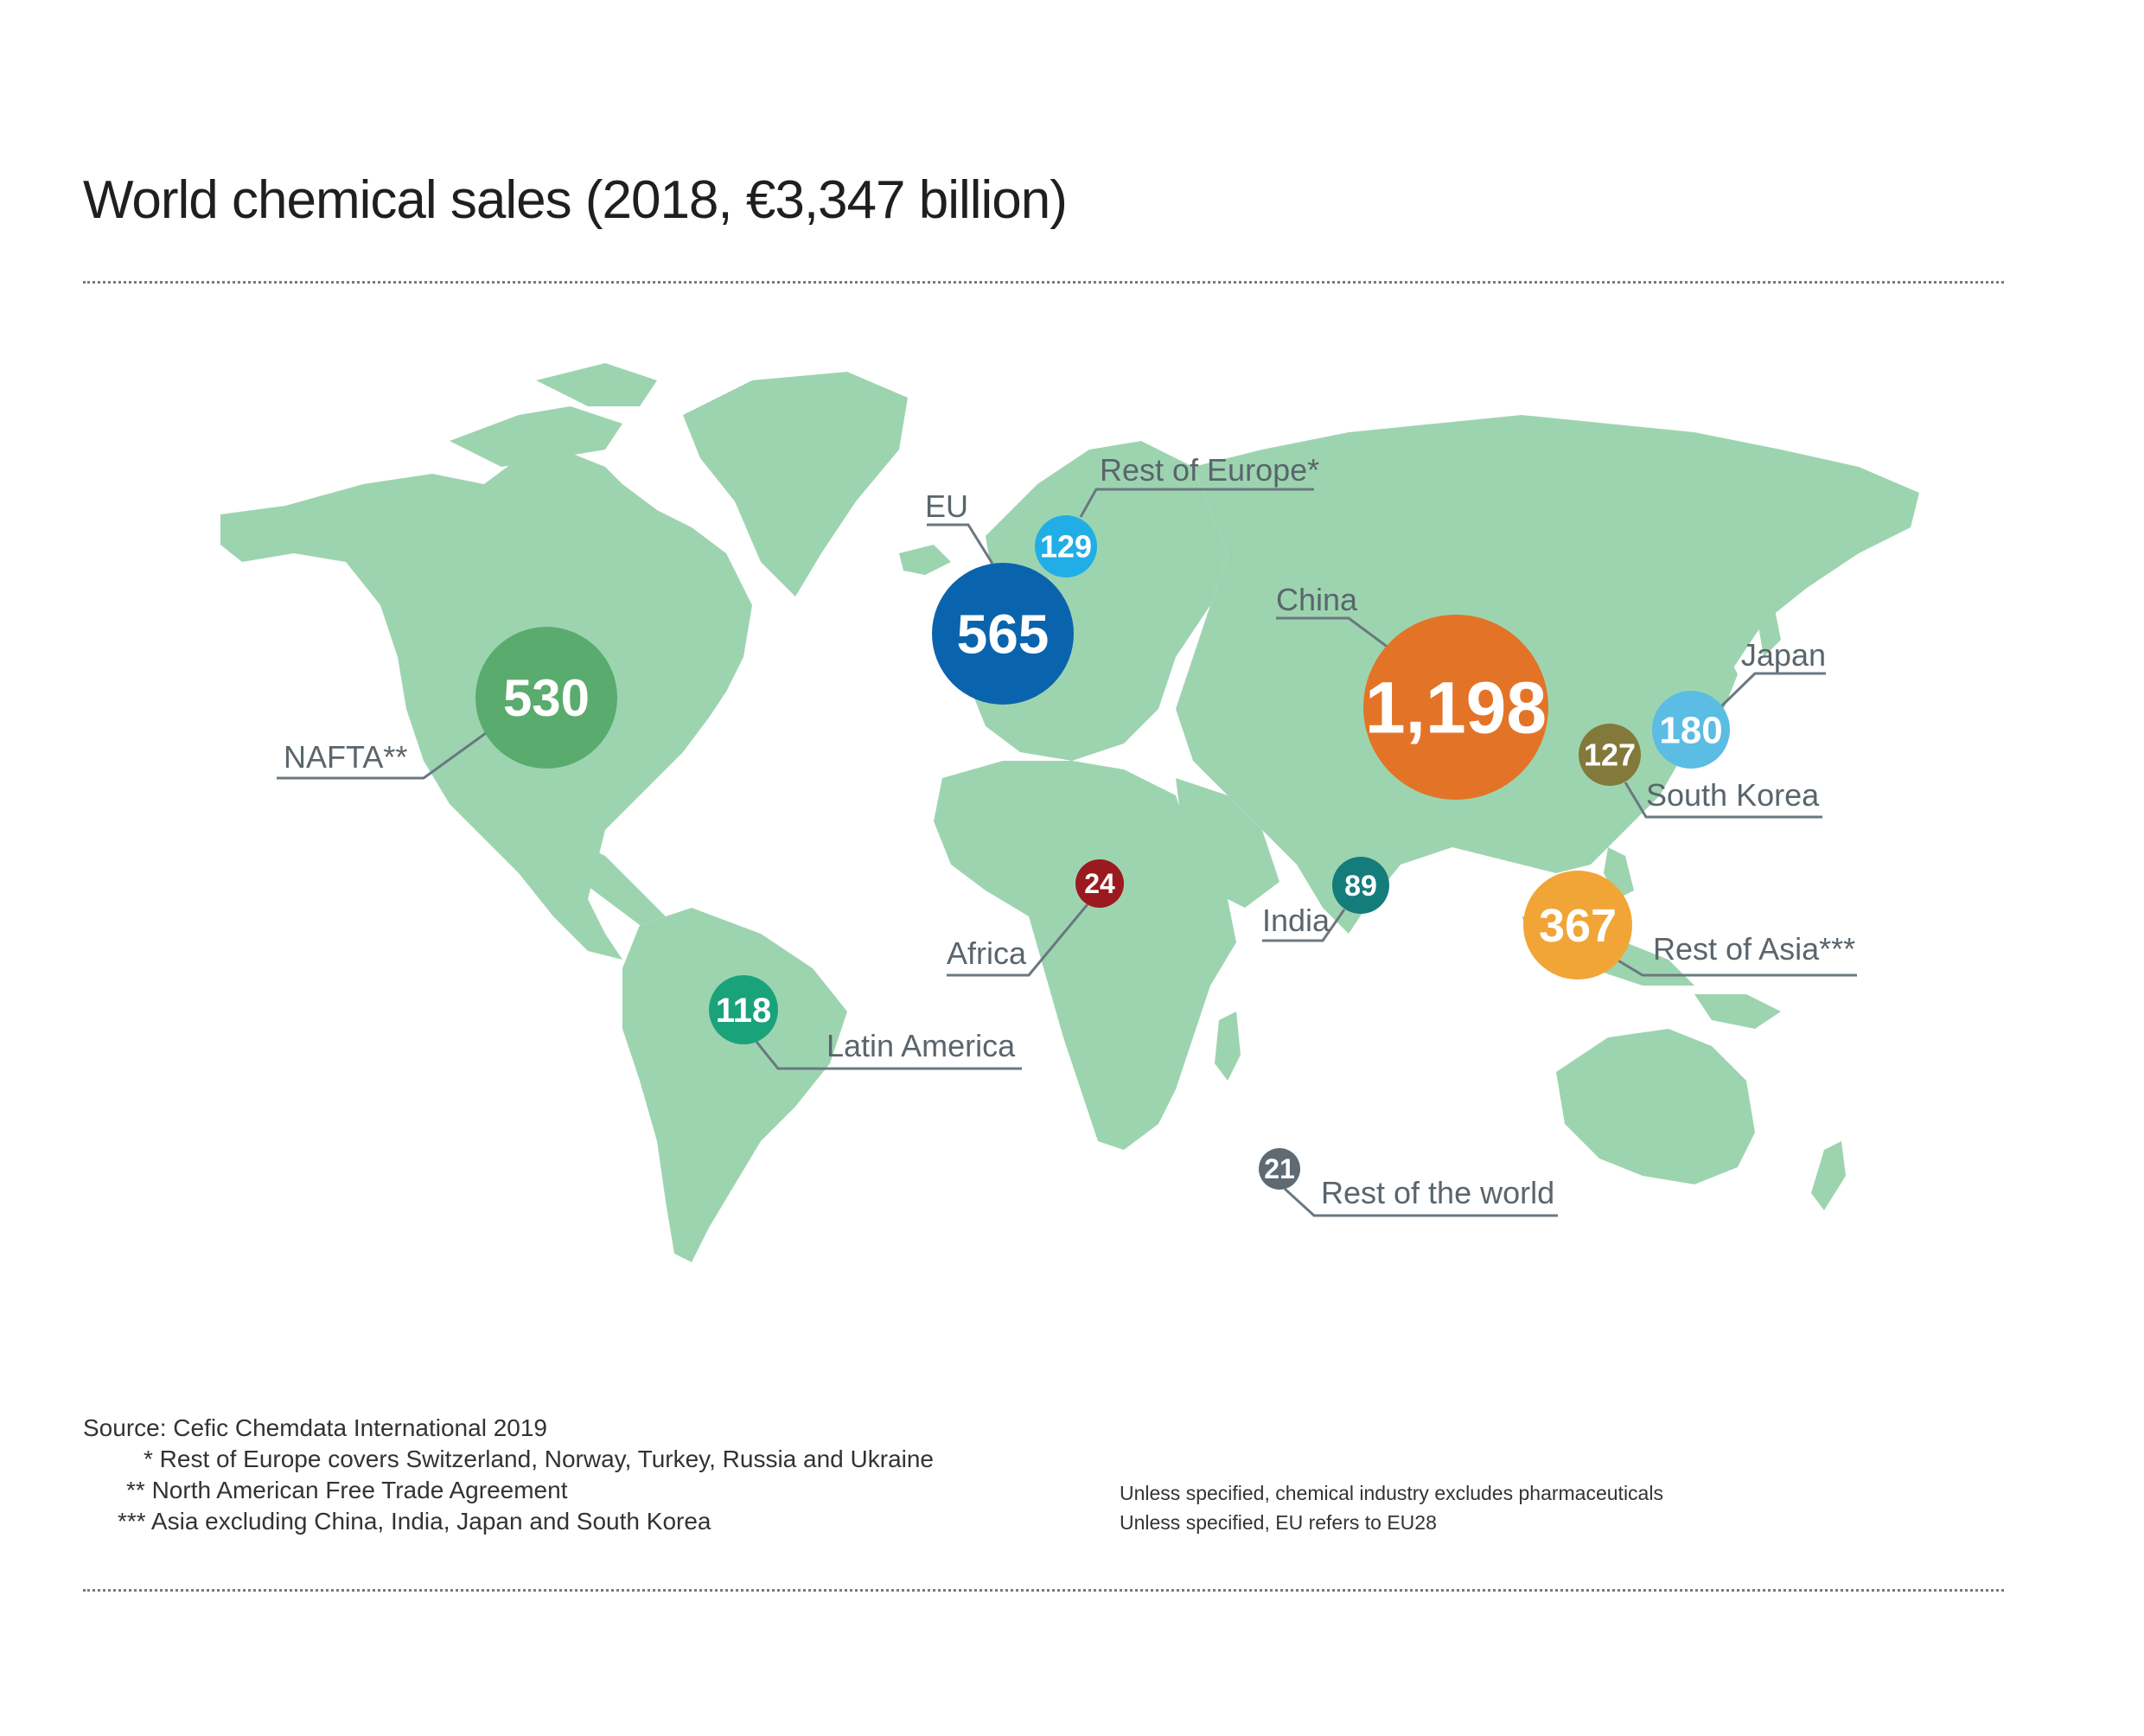 The image size is (2144, 1736). Describe the element at coordinates (536, 436) in the screenshot. I see `arctic-islands` at that location.